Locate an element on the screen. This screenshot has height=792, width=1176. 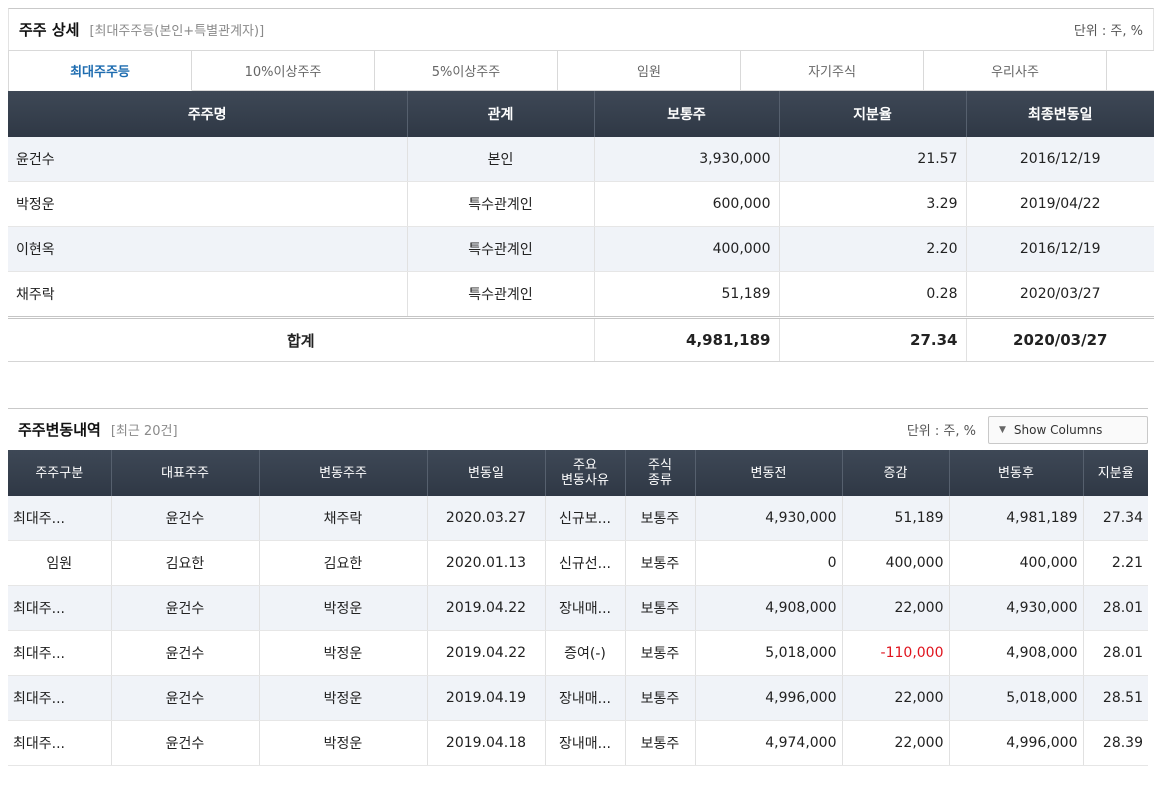
tab-executives: 임원 is located at coordinates (649, 71).